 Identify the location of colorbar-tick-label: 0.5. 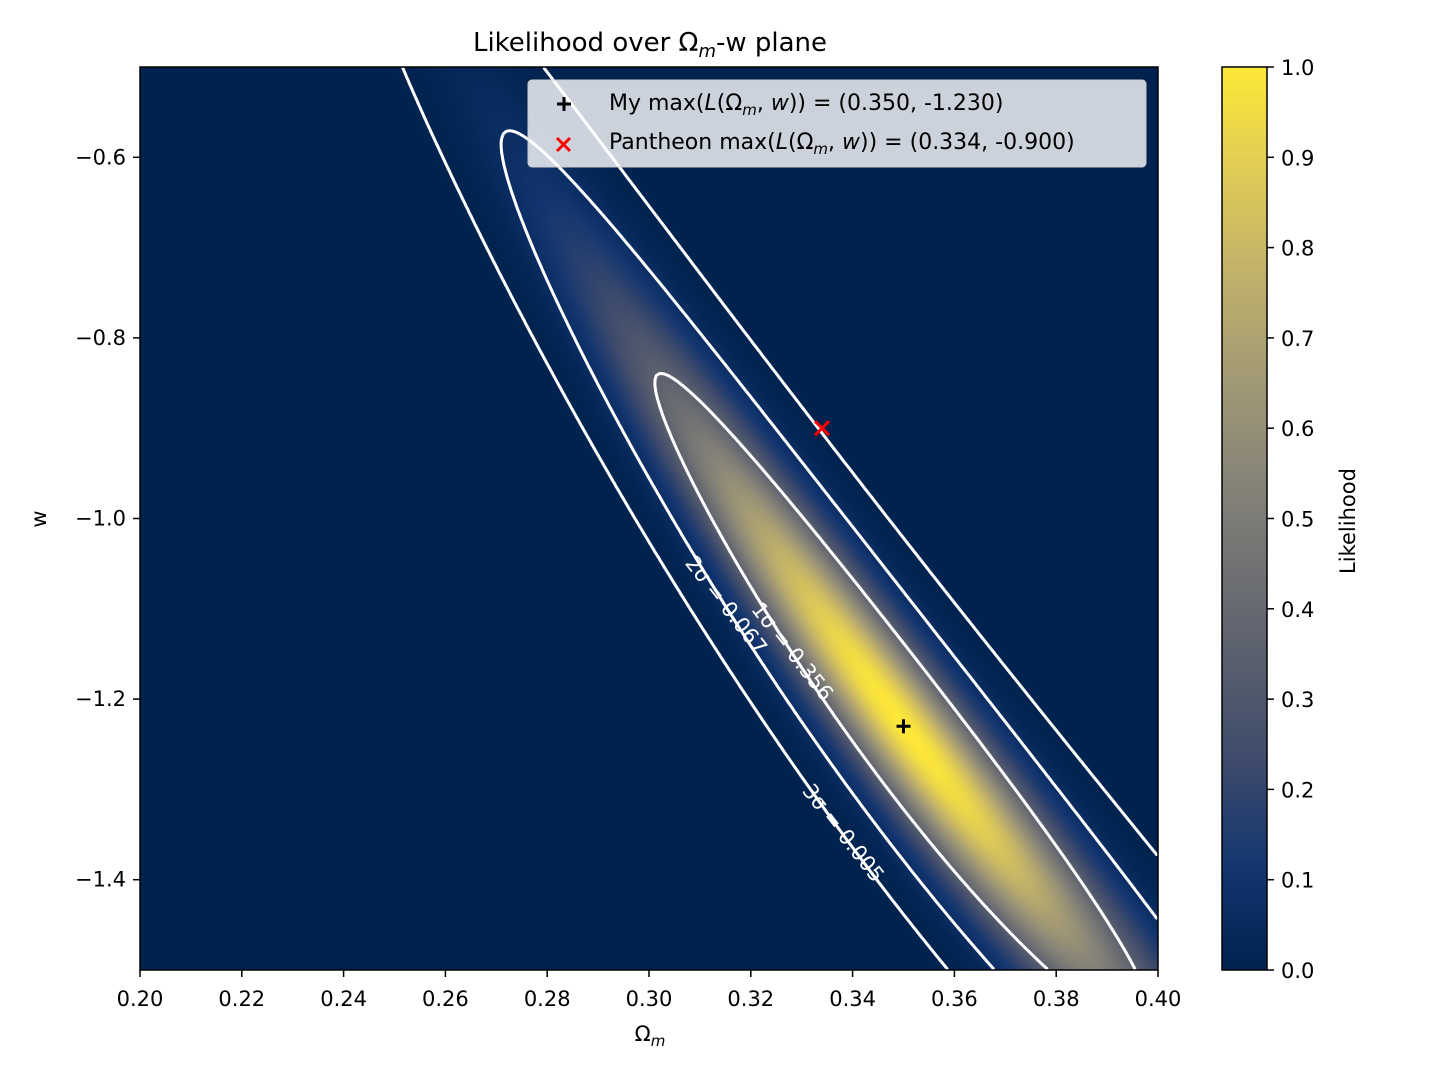
(1297, 520).